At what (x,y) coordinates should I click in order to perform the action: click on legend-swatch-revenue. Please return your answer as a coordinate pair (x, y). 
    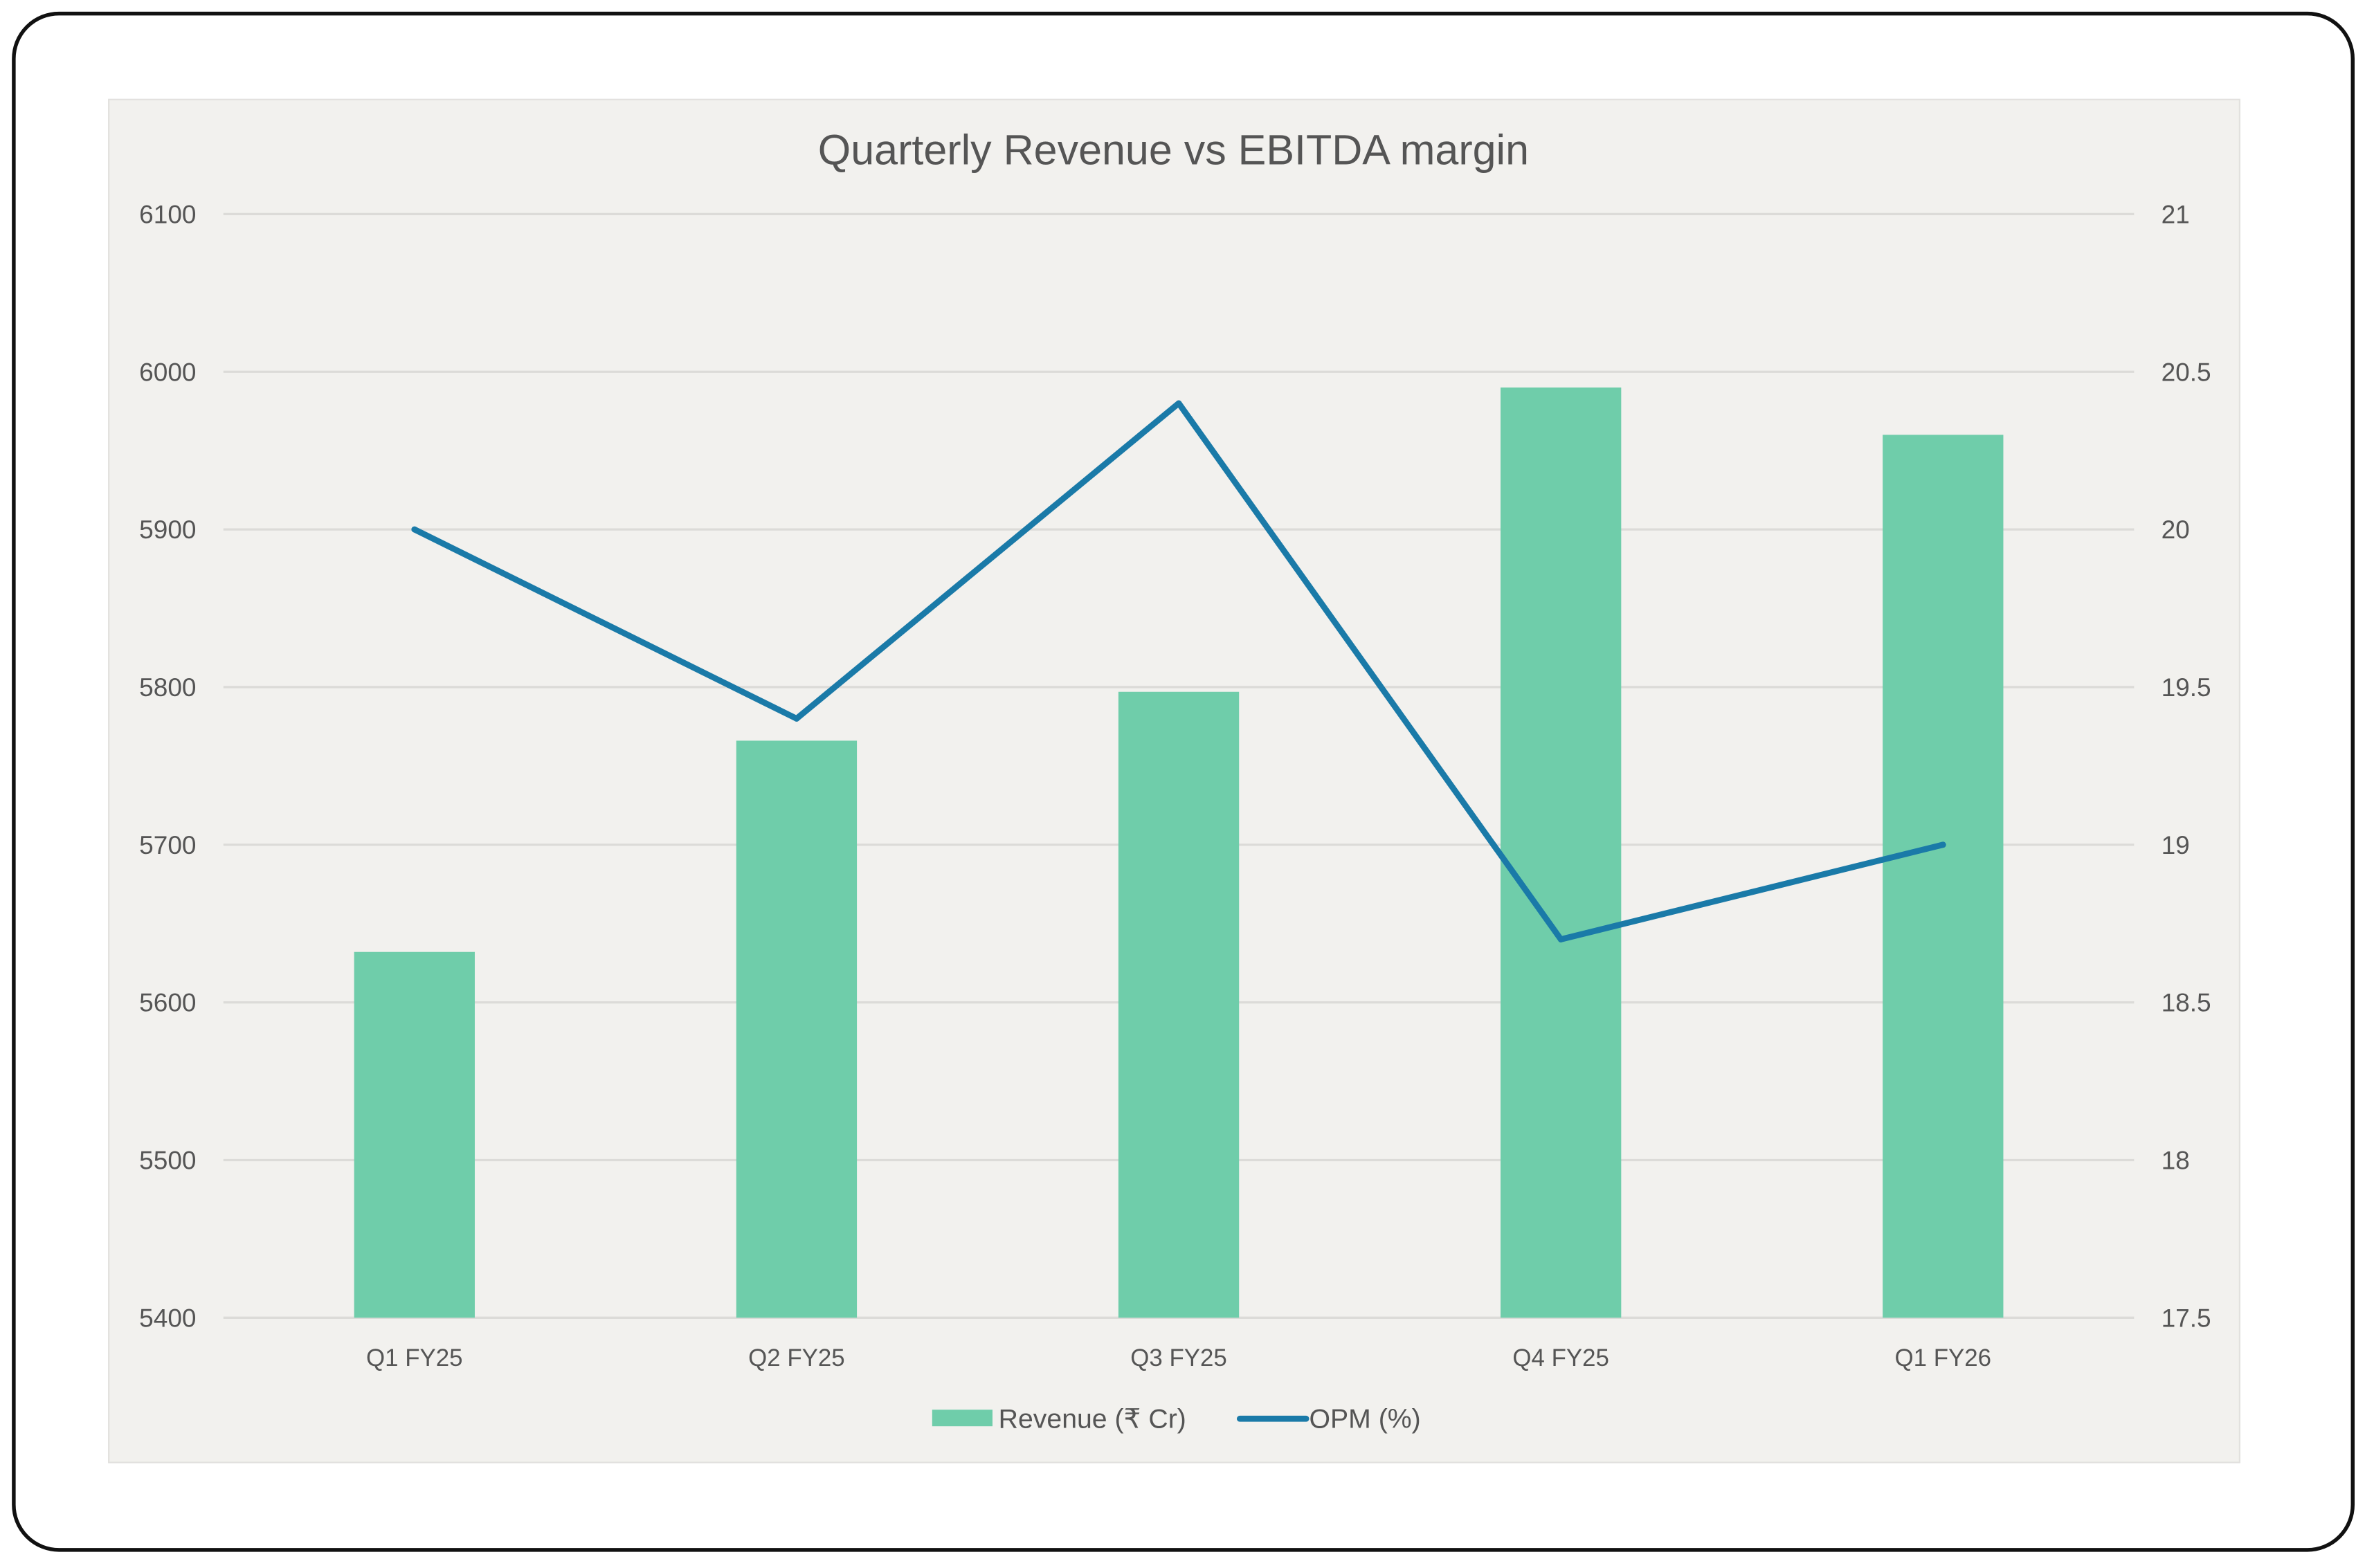
    Looking at the image, I should click on (962, 1418).